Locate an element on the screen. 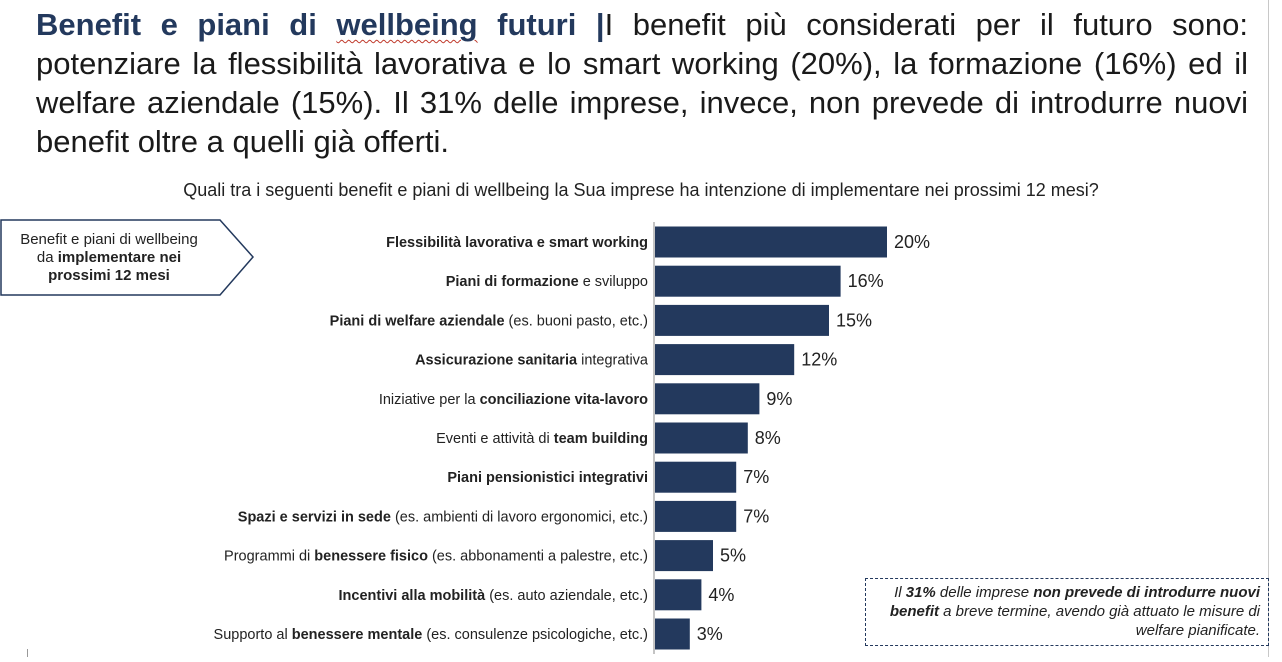 Image resolution: width=1282 pixels, height=662 pixels. data-label-6: 7% is located at coordinates (756, 477).